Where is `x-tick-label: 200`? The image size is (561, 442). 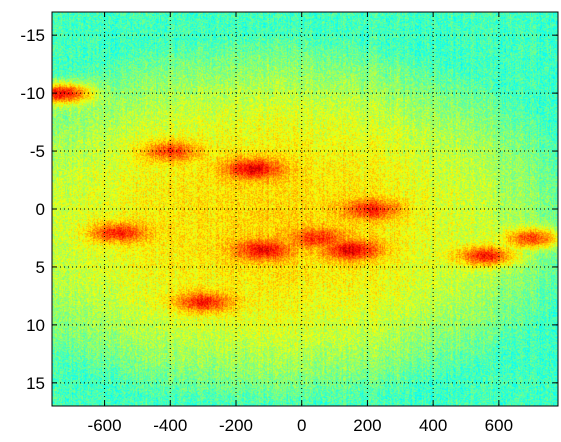
x-tick-label: 200 is located at coordinates (367, 425).